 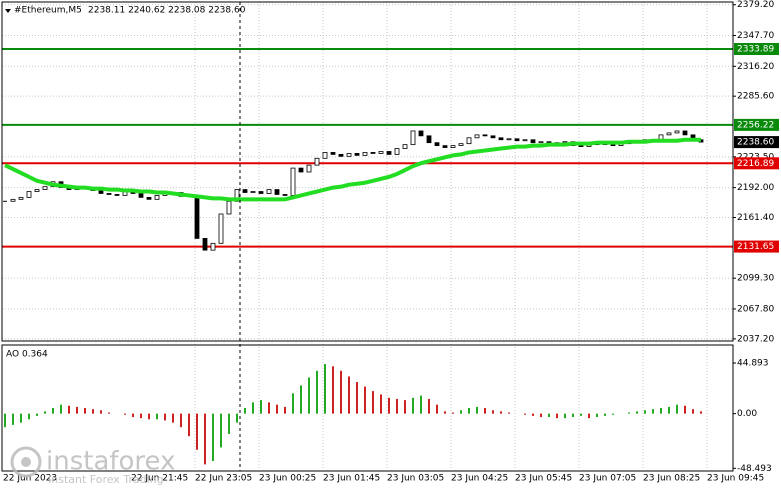 What do you see at coordinates (755, 164) in the screenshot?
I see `level-label: 2216.89` at bounding box center [755, 164].